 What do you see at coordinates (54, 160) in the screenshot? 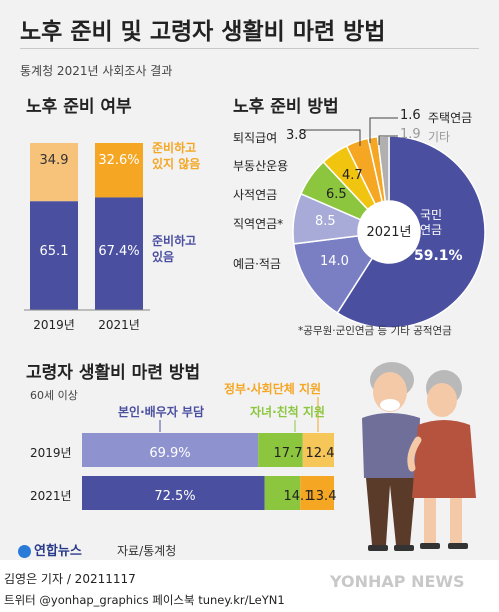
I see `bar-label-2019-not-prepared: 34.9` at bounding box center [54, 160].